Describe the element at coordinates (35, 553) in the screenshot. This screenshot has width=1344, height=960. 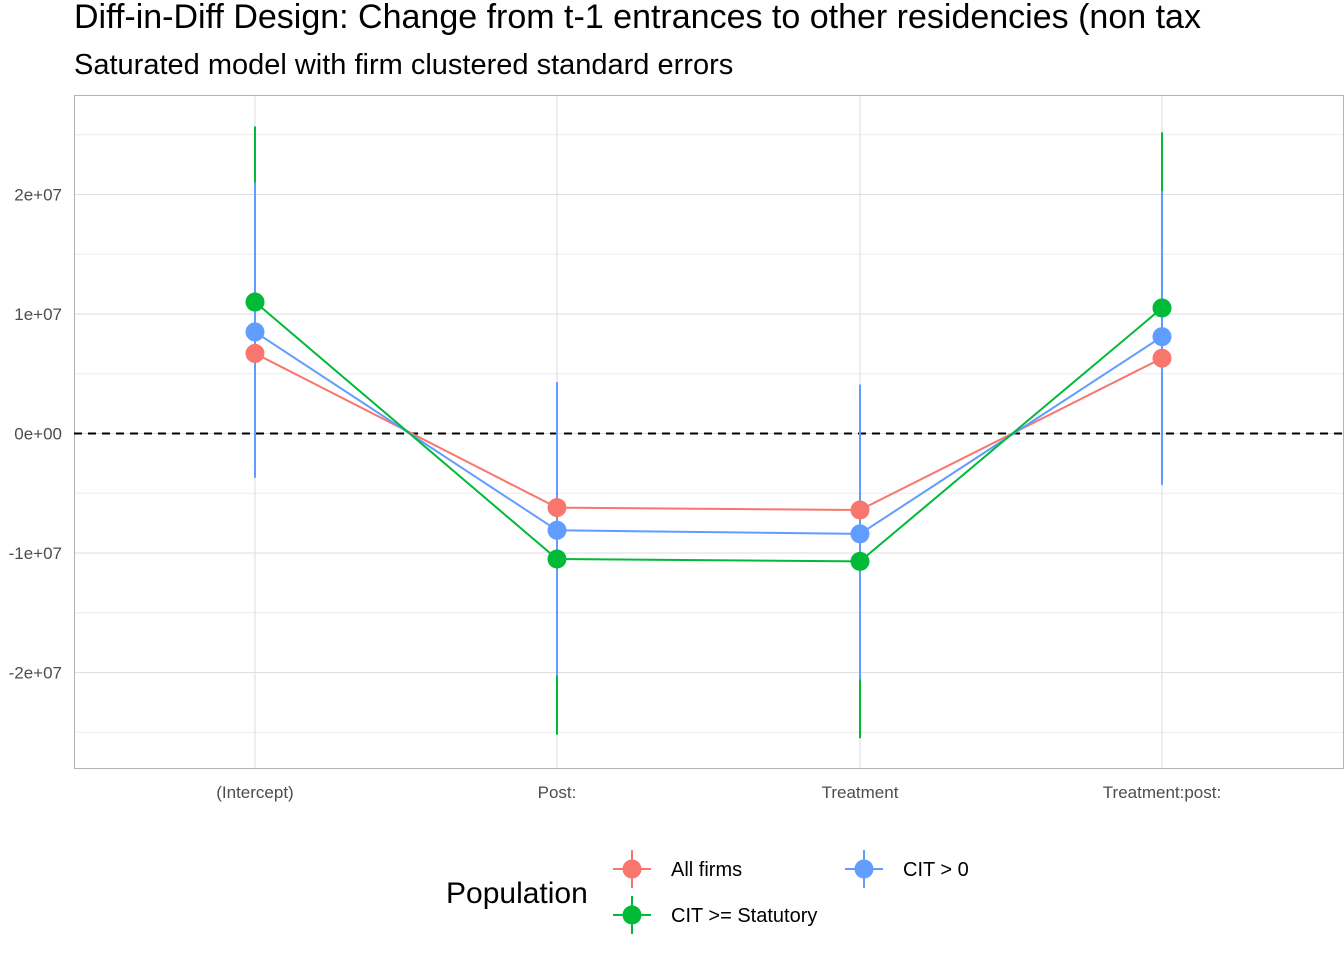
I see `y-tick-label: -1e+07` at that location.